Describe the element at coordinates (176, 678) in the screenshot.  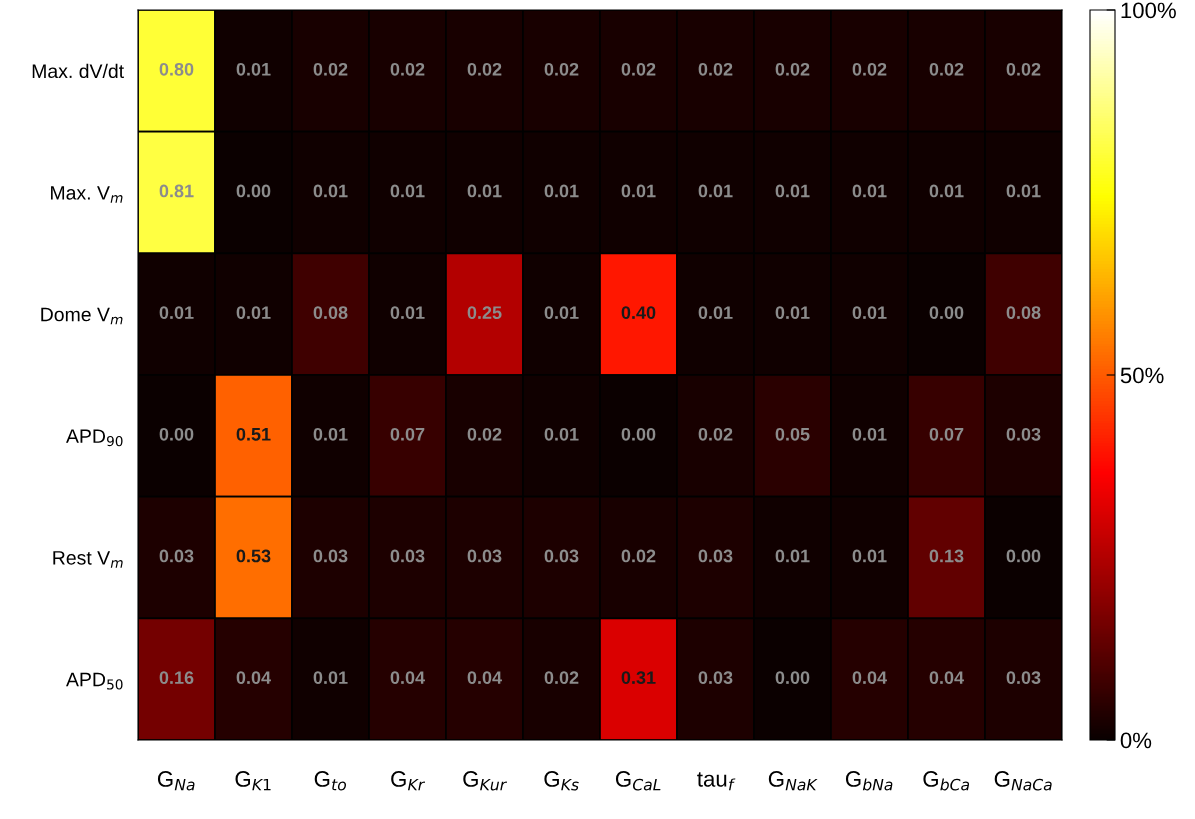
I see `data-label: 0.16` at that location.